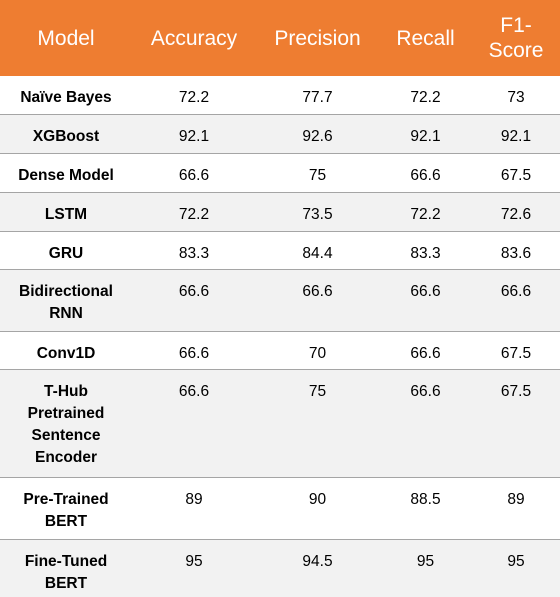 This screenshot has width=560, height=597. I want to click on precision-cell: 66.6, so click(317, 300).